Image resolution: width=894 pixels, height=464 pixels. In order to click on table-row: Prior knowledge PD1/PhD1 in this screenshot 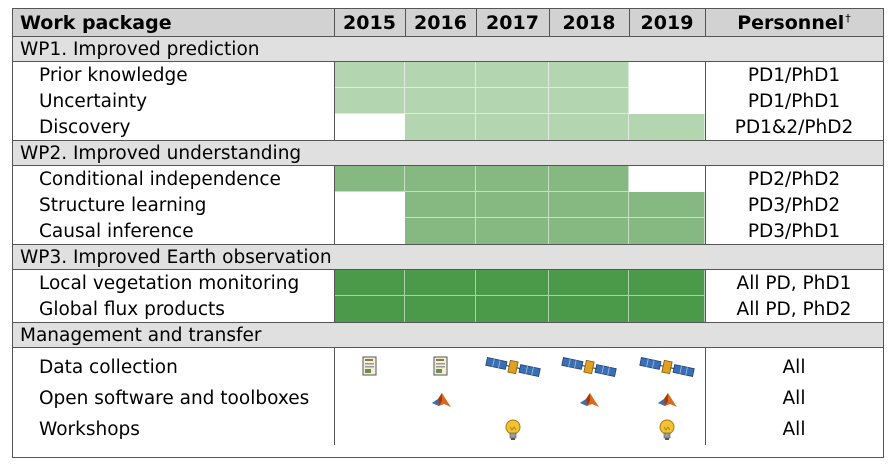, I will do `click(448, 75)`.